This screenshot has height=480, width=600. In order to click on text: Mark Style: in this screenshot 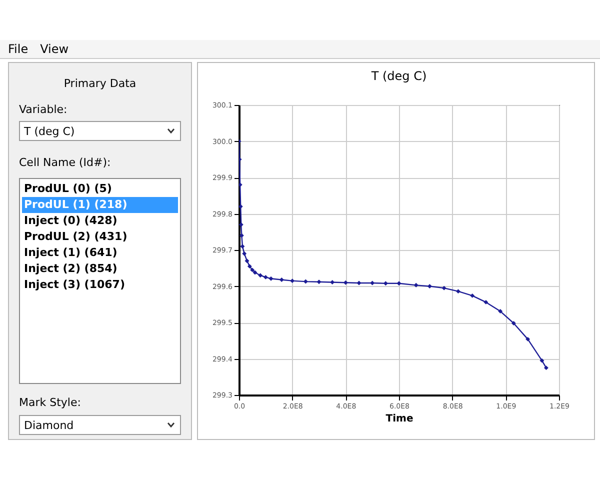, I will do `click(50, 402)`.